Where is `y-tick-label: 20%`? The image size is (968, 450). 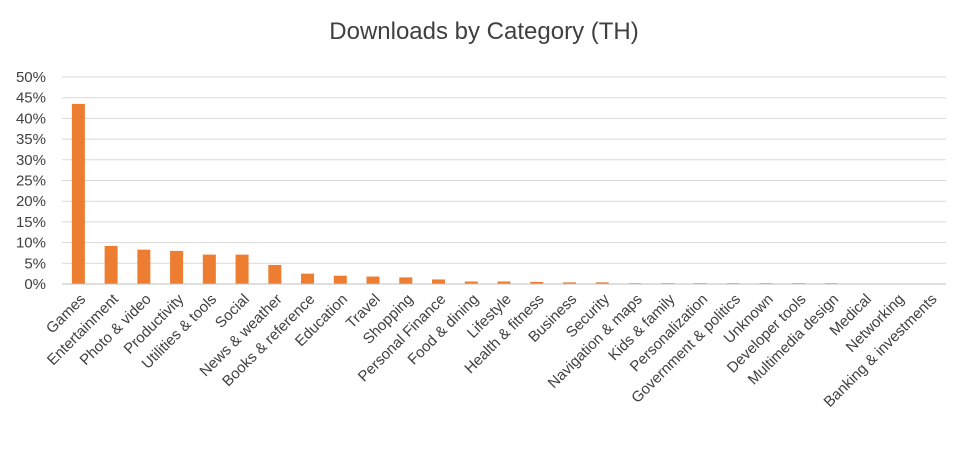 y-tick-label: 20% is located at coordinates (31, 201).